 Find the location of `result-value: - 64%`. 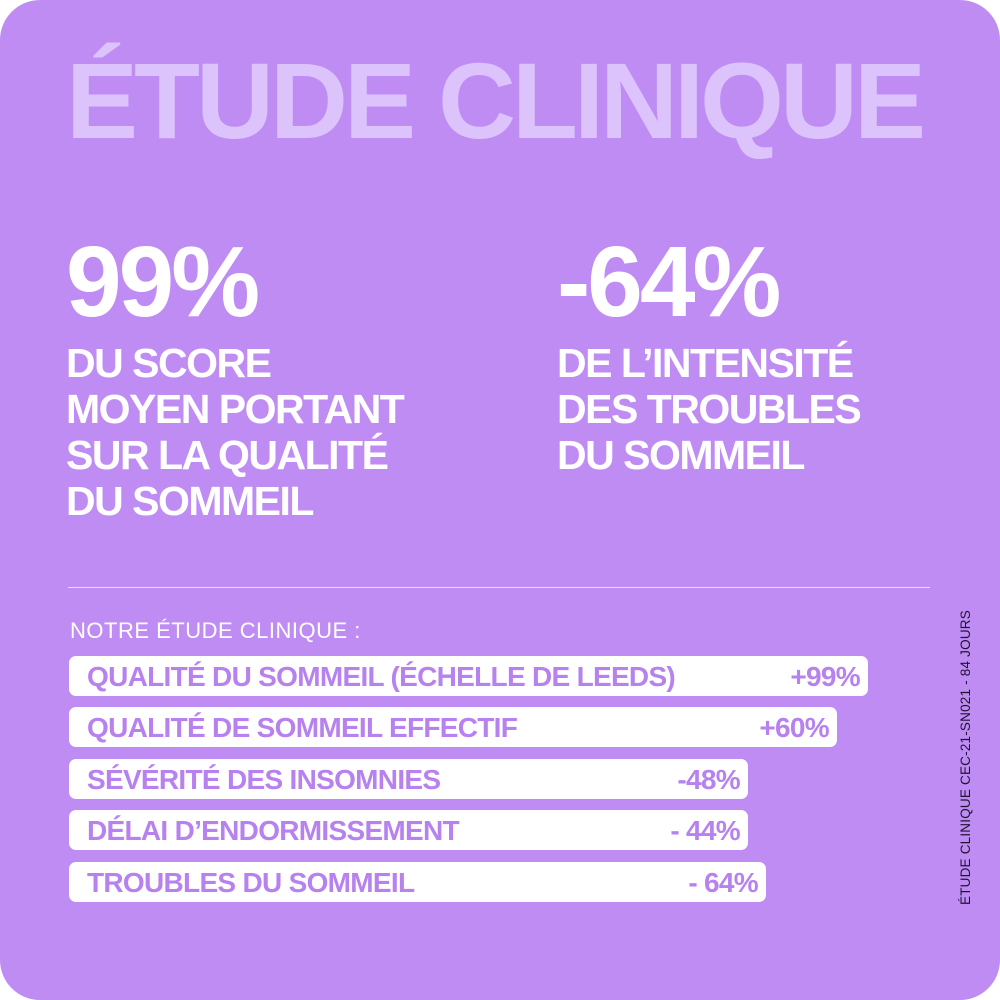

result-value: - 64% is located at coordinates (723, 882).